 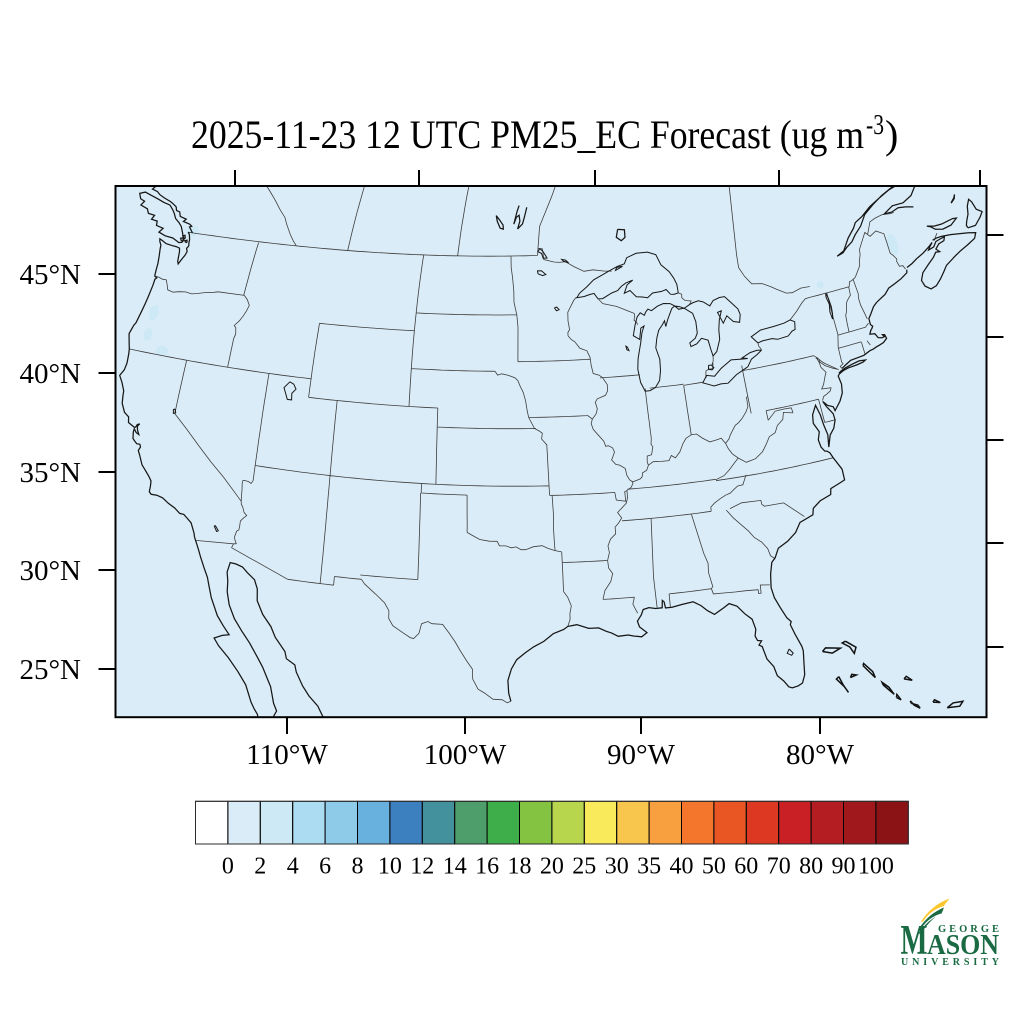 What do you see at coordinates (779, 867) in the screenshot?
I see `svg-text: 70` at bounding box center [779, 867].